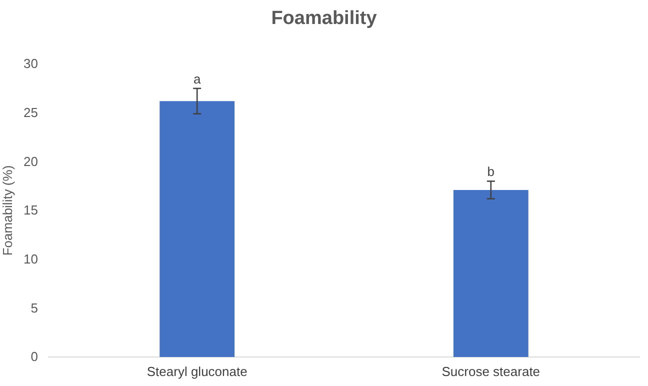 The image size is (648, 386). What do you see at coordinates (31, 258) in the screenshot?
I see `y-tick-label: 10` at bounding box center [31, 258].